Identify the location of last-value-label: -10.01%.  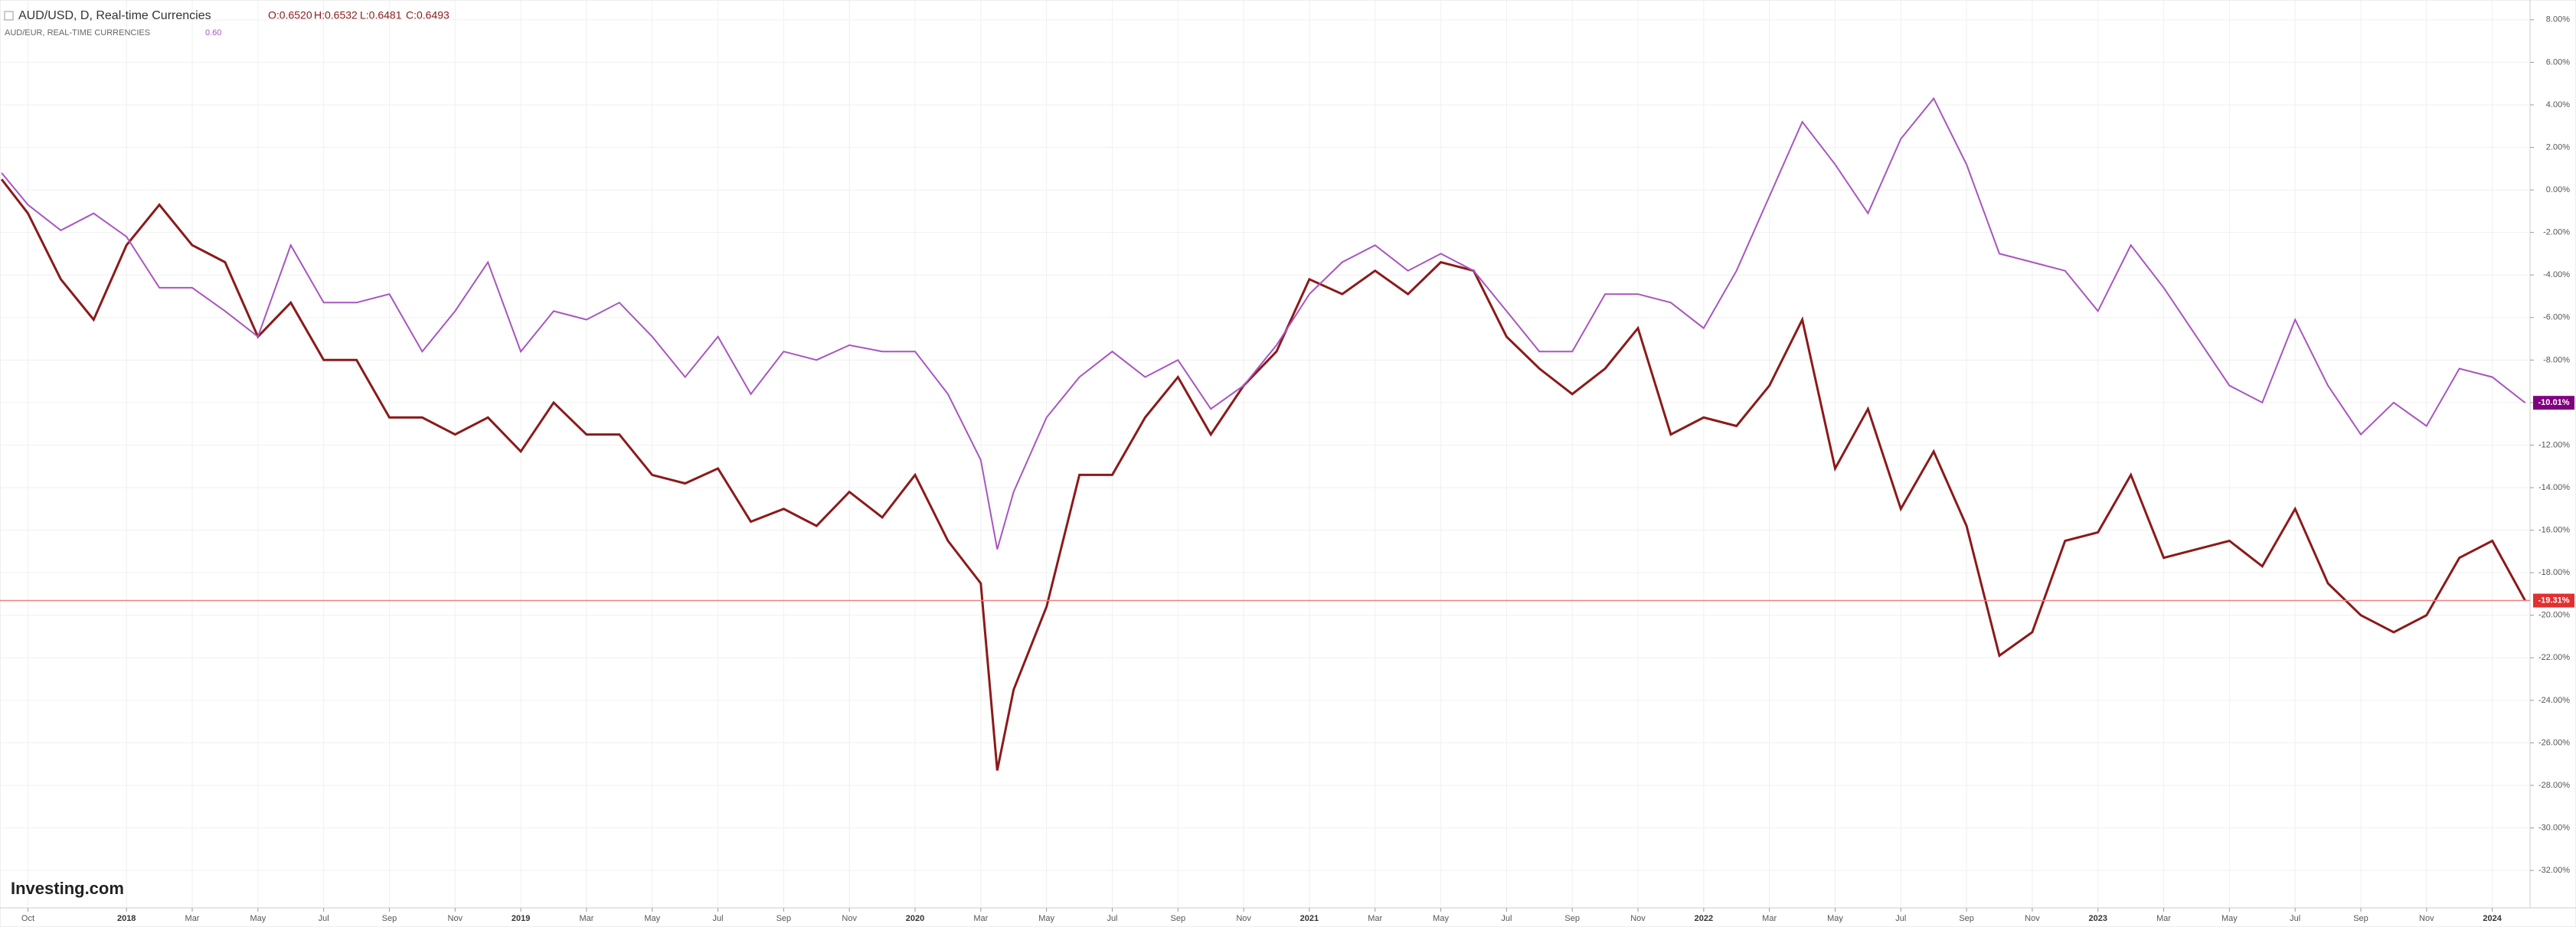
(2554, 402).